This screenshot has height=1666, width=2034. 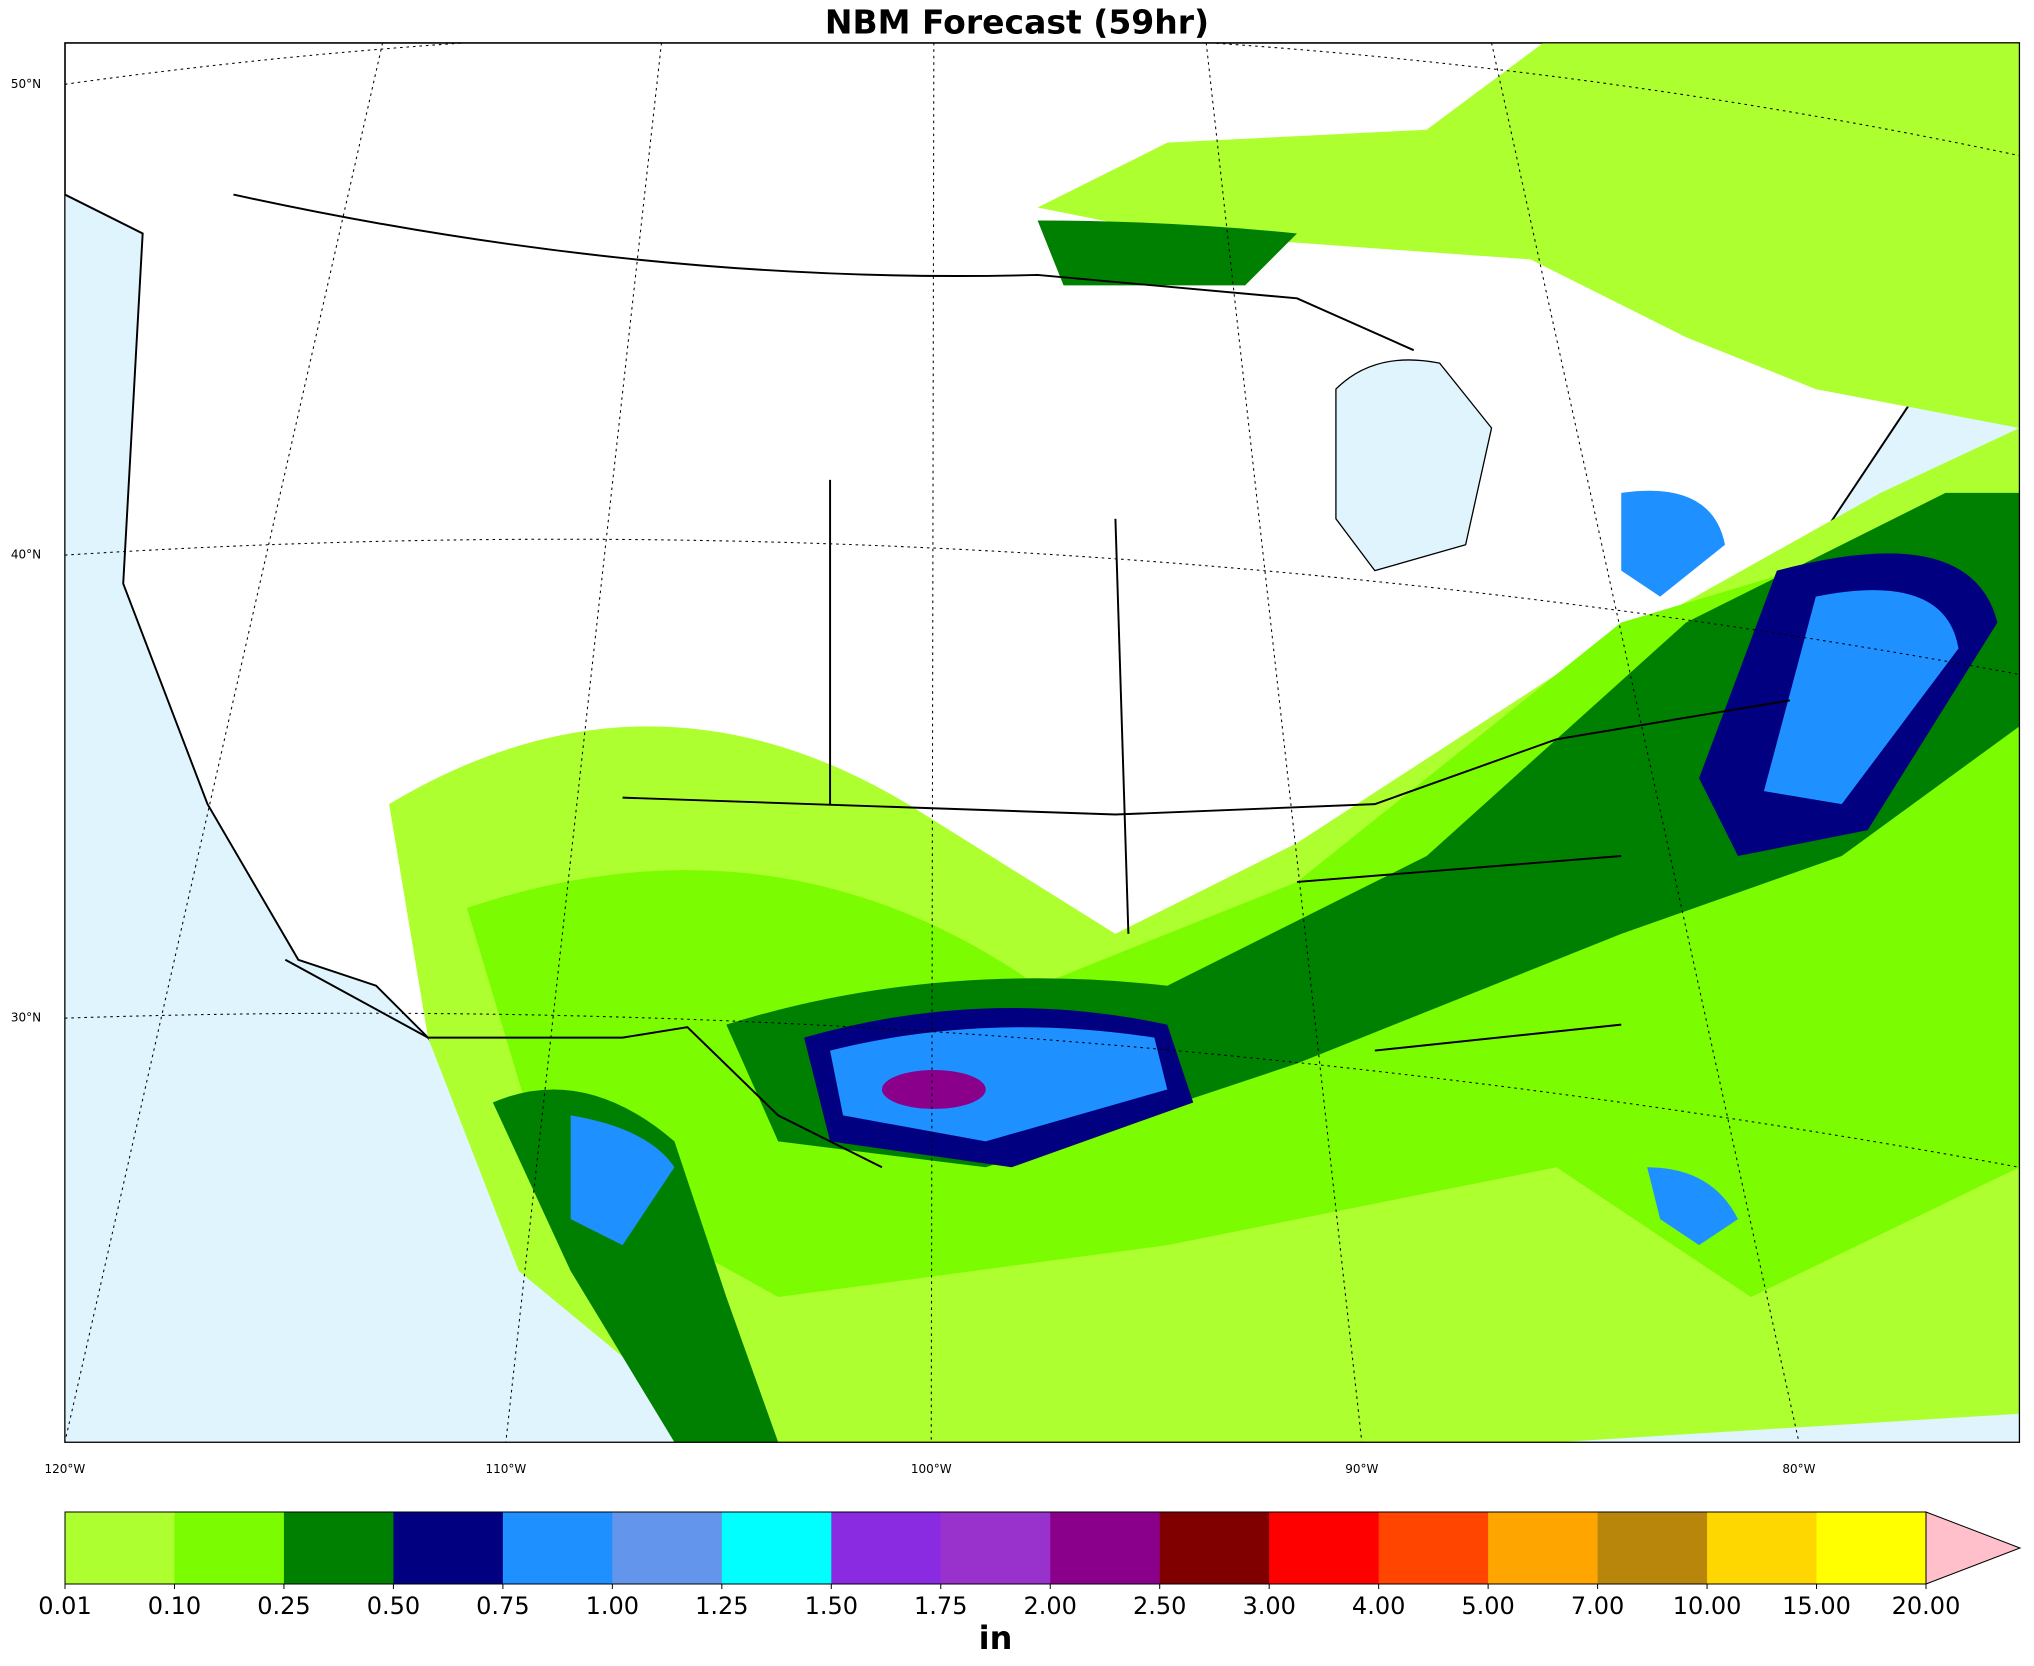 I want to click on lon-label: 100°W, so click(x=931, y=1469).